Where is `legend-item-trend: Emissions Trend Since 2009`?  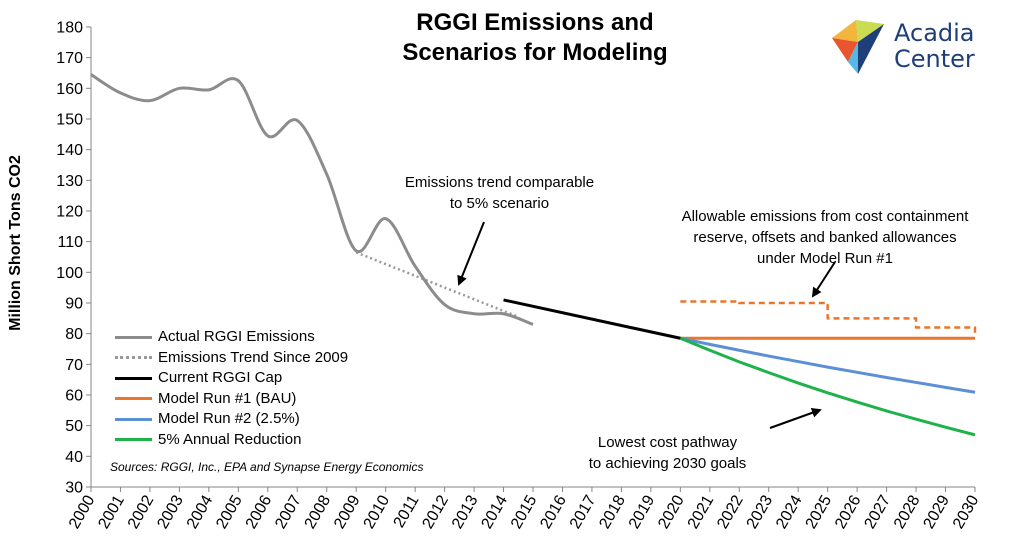 legend-item-trend: Emissions Trend Since 2009 is located at coordinates (231, 358).